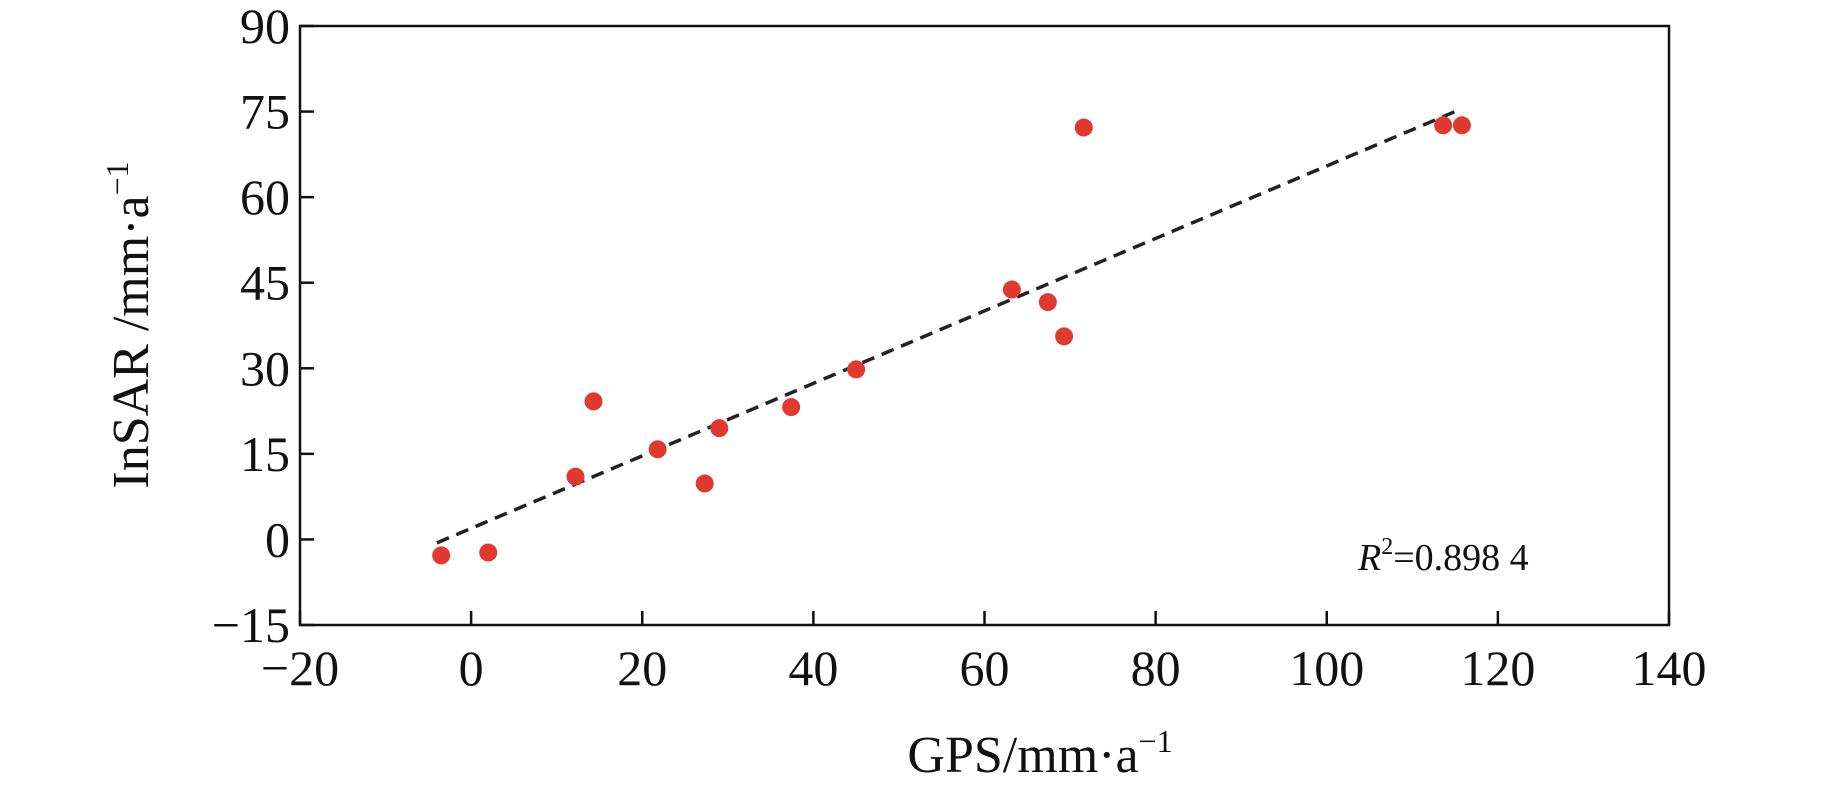 The width and height of the screenshot is (1843, 787). What do you see at coordinates (265, 283) in the screenshot?
I see `y-tick-label: 45` at bounding box center [265, 283].